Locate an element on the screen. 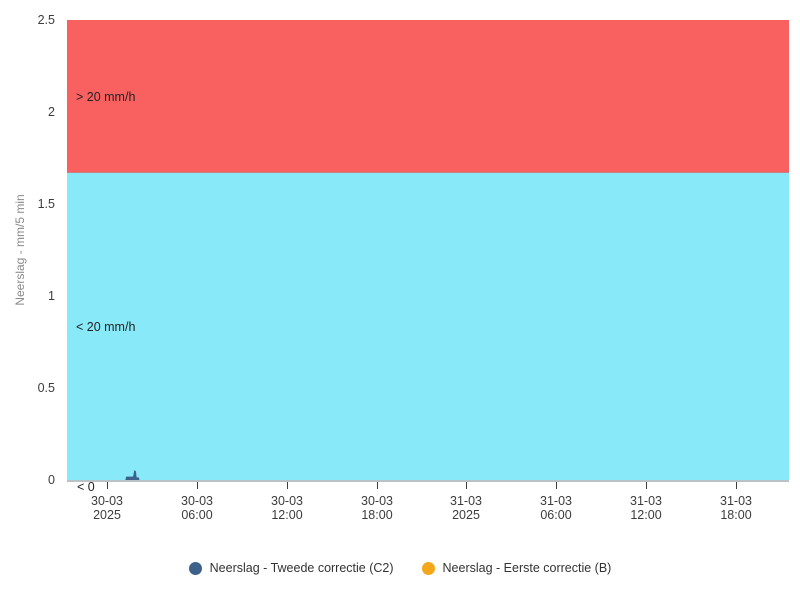  band-label-1: < 20 mm/h is located at coordinates (106, 326).